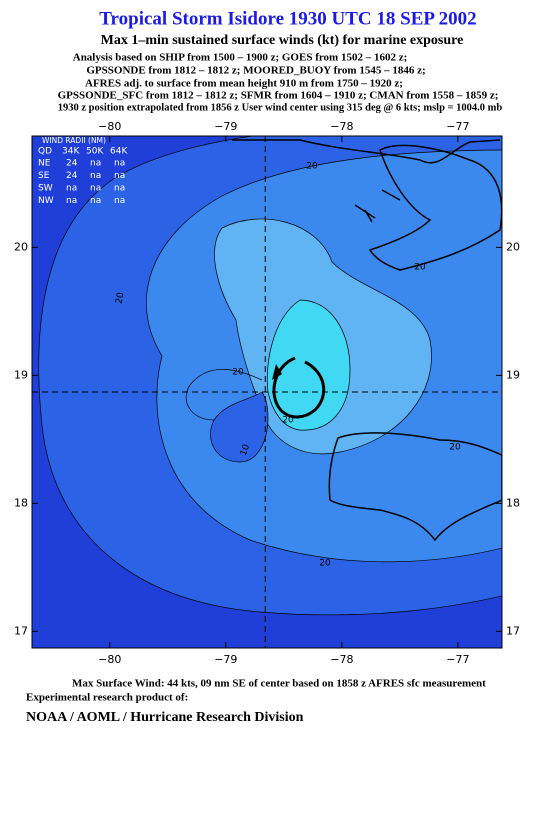 Image resolution: width=560 pixels, height=815 pixels. What do you see at coordinates (46, 201) in the screenshot?
I see `wind-radii-cell: NW` at bounding box center [46, 201].